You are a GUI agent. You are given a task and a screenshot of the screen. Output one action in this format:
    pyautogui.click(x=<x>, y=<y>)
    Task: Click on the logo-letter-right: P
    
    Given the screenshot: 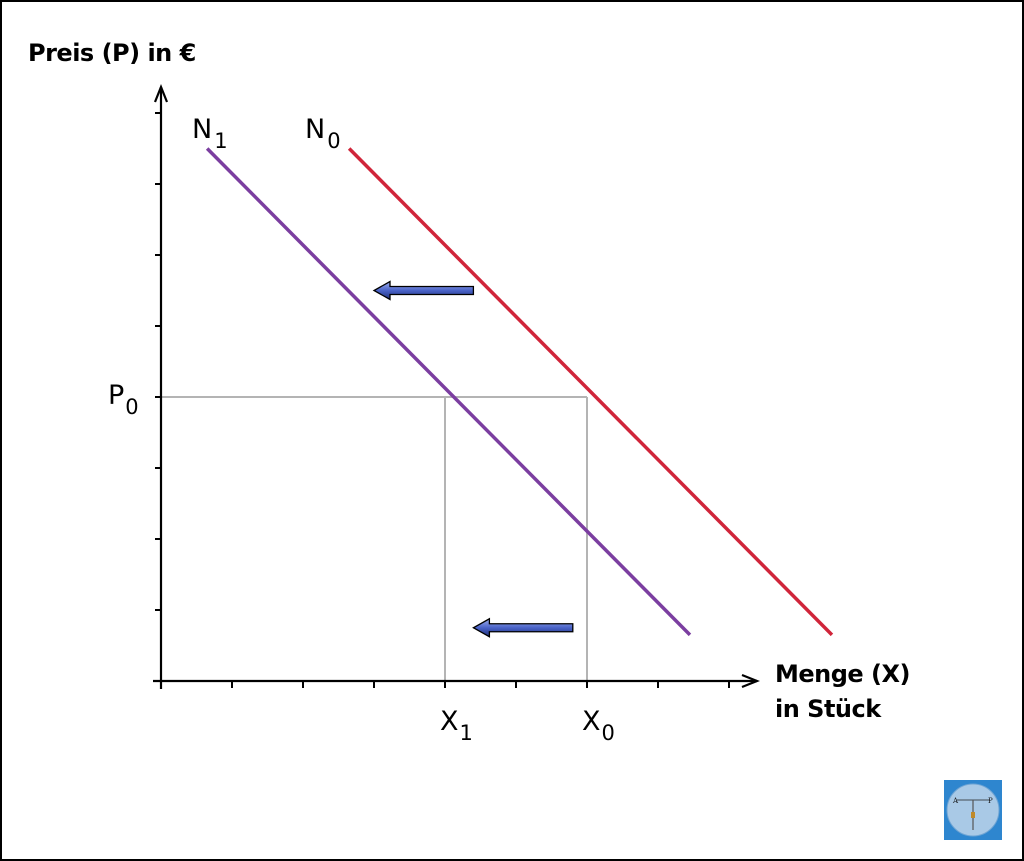 What is the action you would take?
    pyautogui.click(x=990, y=801)
    